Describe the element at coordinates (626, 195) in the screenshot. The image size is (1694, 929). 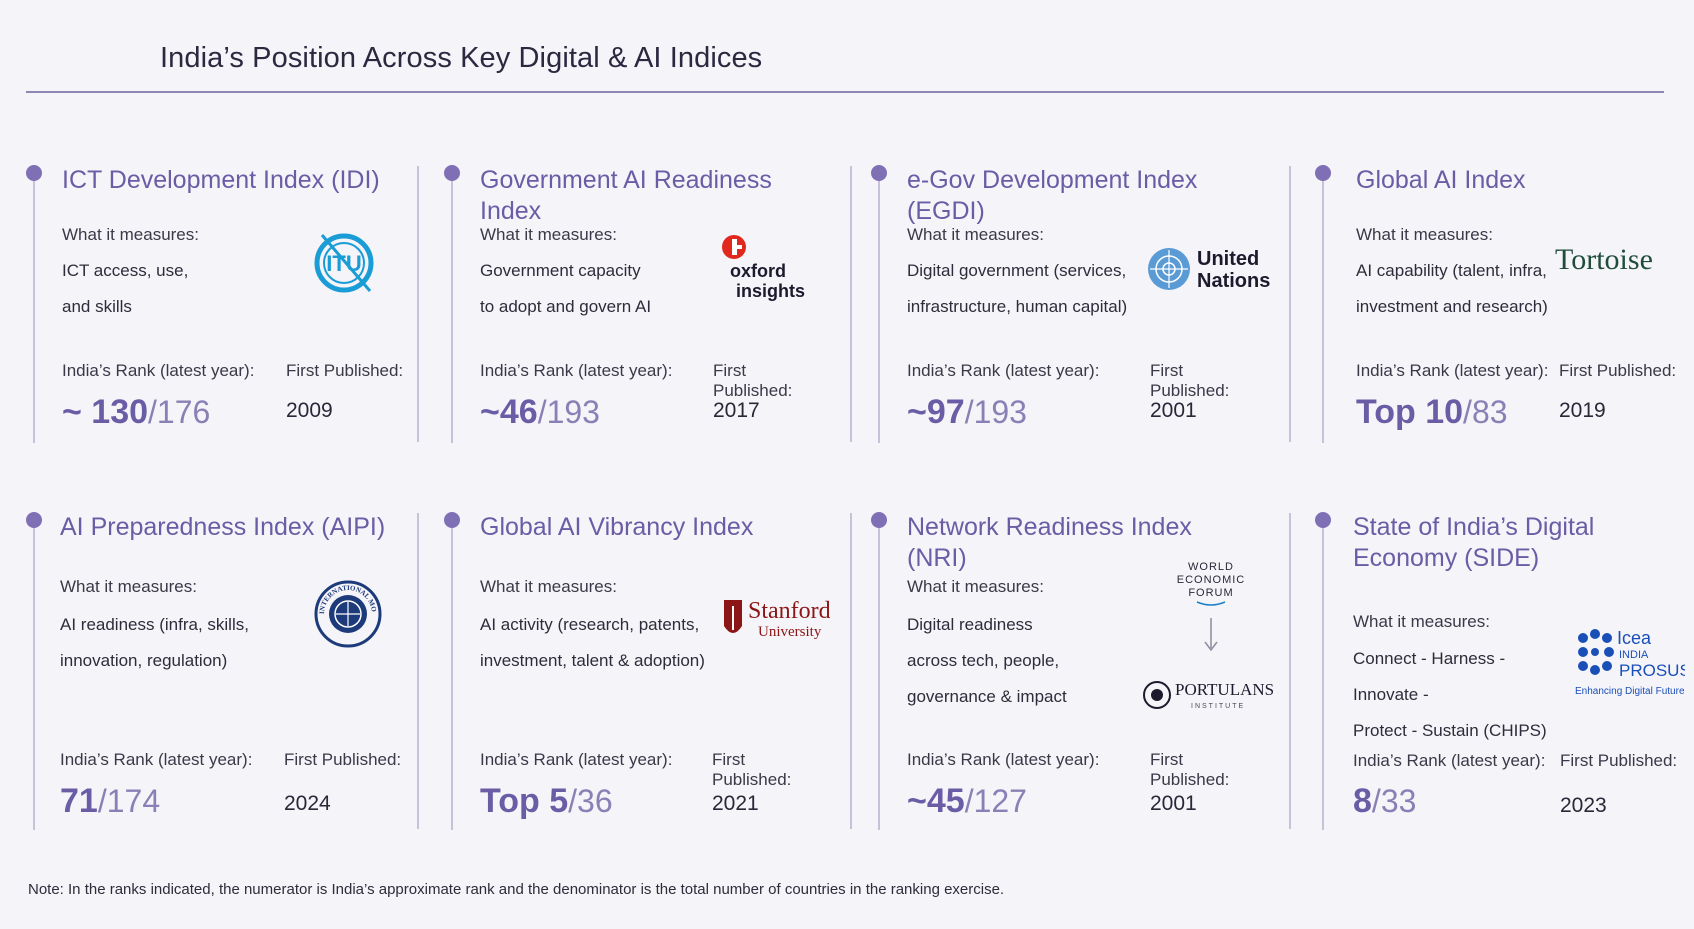
I see `card-title: Government AI Readiness Index` at that location.